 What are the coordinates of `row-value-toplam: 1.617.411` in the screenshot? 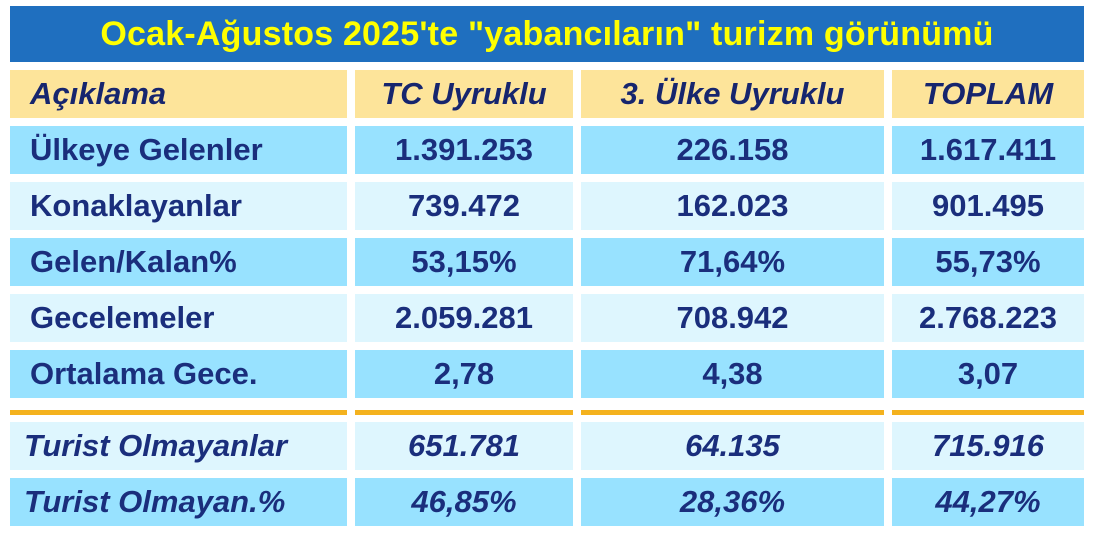 It's located at (988, 150).